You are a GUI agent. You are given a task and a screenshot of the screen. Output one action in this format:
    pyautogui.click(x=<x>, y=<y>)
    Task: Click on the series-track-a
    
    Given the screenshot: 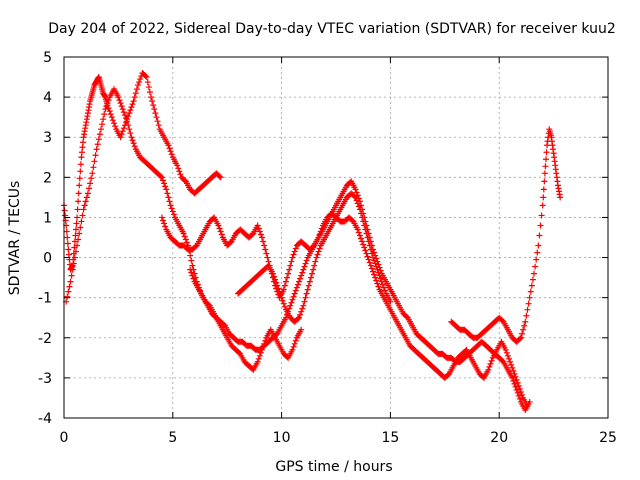 What is the action you would take?
    pyautogui.click(x=142, y=171)
    